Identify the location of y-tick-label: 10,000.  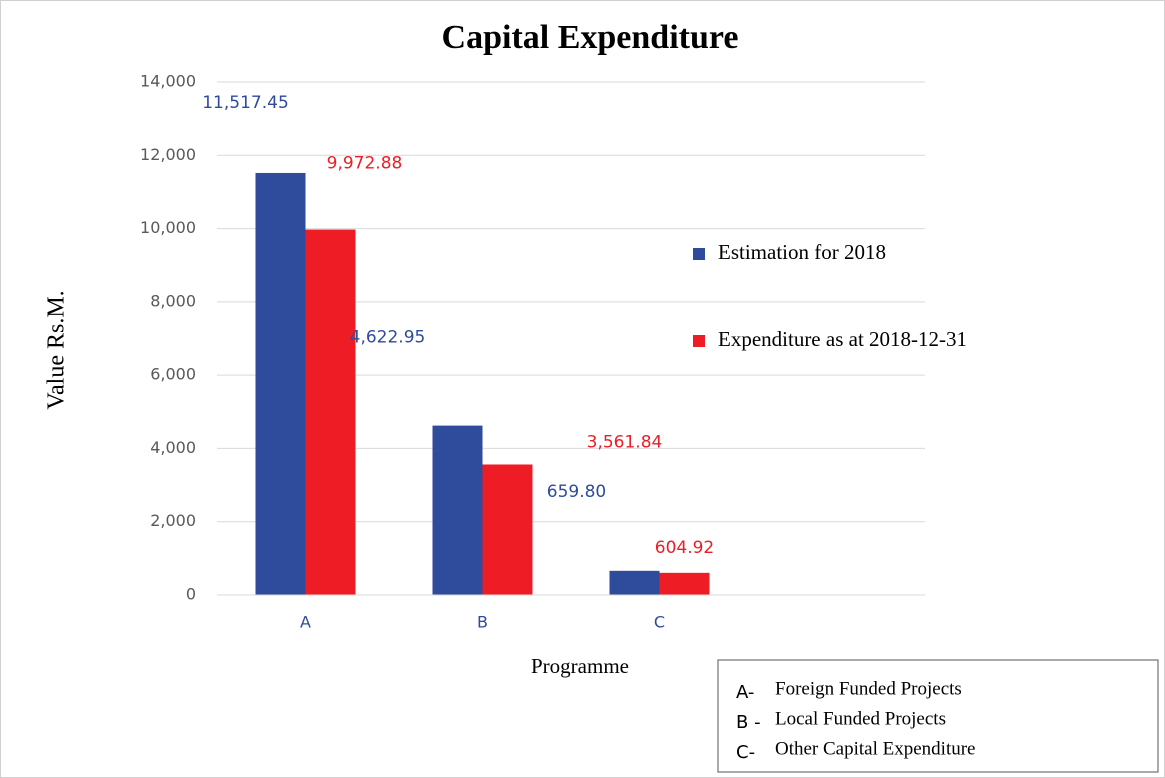
(168, 227).